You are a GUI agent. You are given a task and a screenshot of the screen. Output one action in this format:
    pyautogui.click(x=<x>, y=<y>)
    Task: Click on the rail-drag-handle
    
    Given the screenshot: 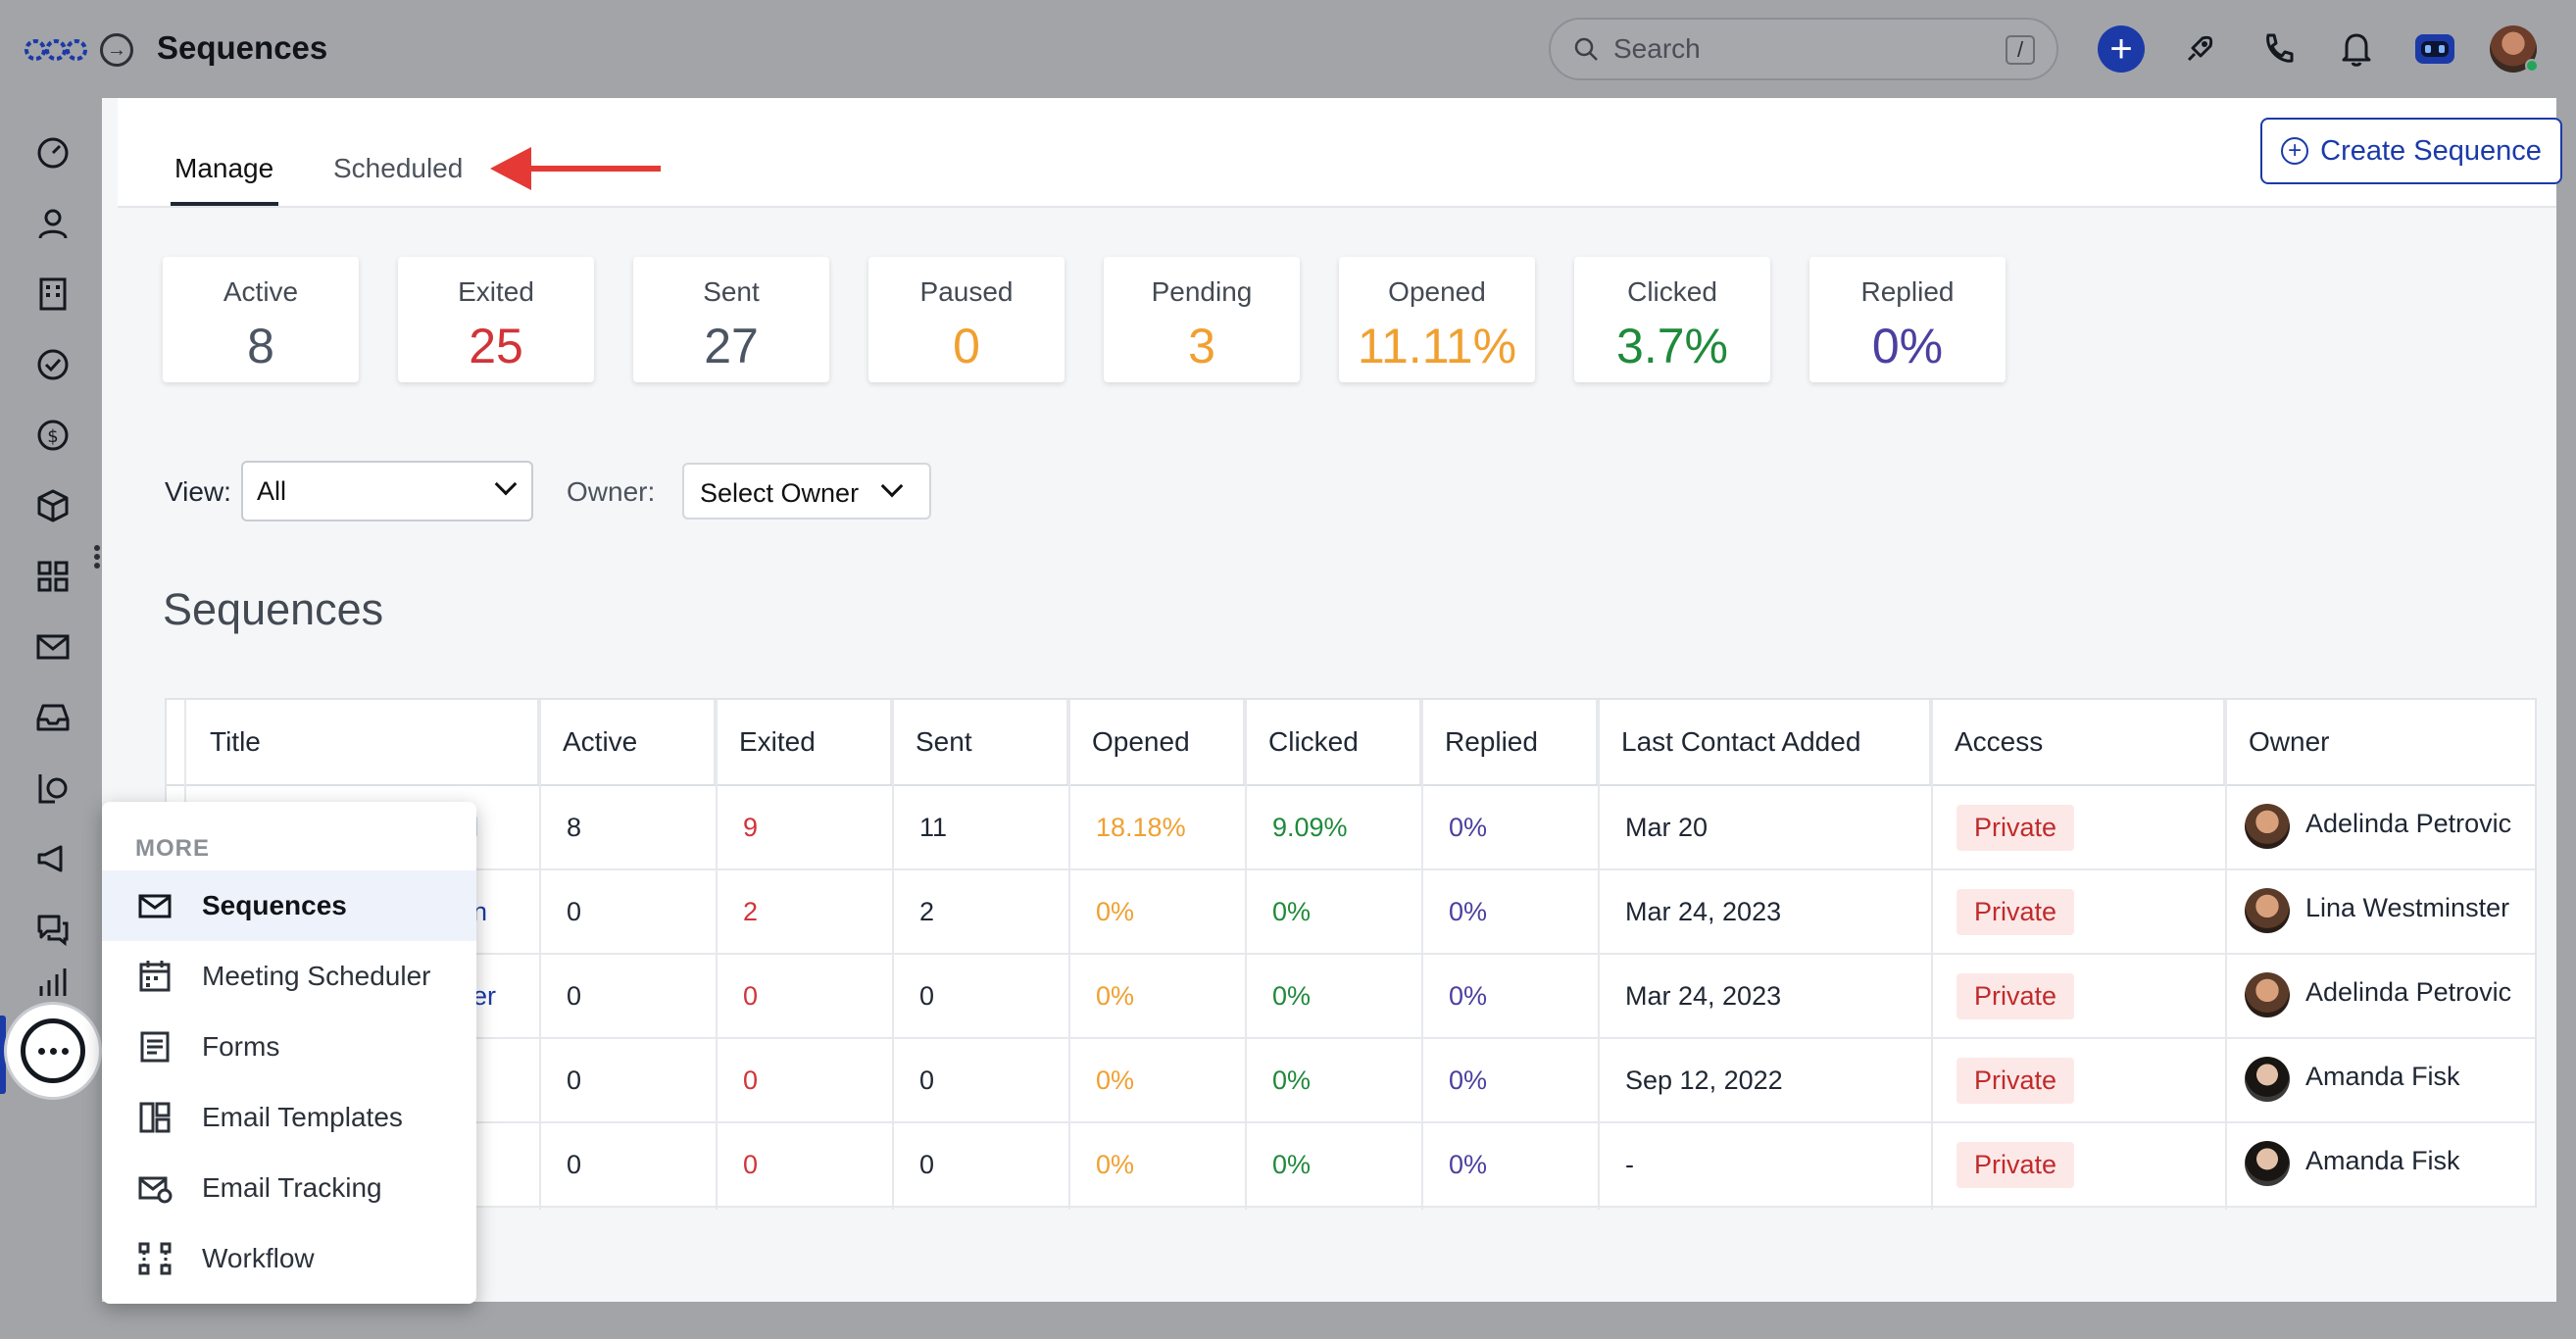 What is the action you would take?
    pyautogui.click(x=97, y=557)
    